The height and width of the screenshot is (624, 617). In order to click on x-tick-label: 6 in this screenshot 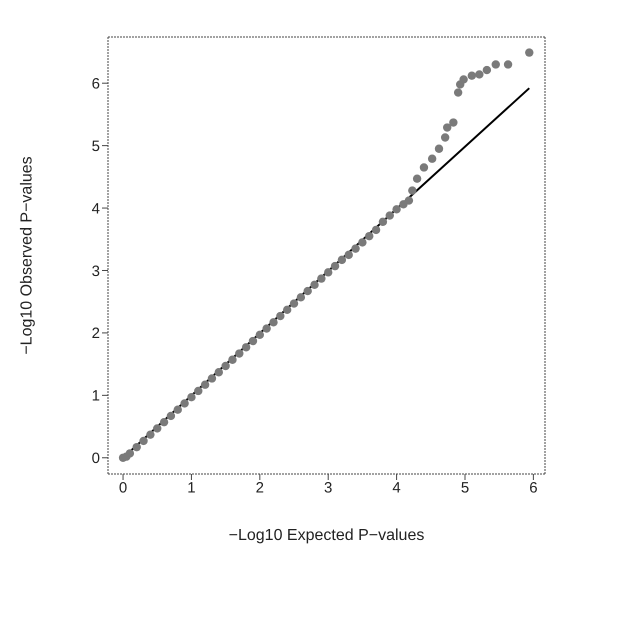, I will do `click(533, 488)`.